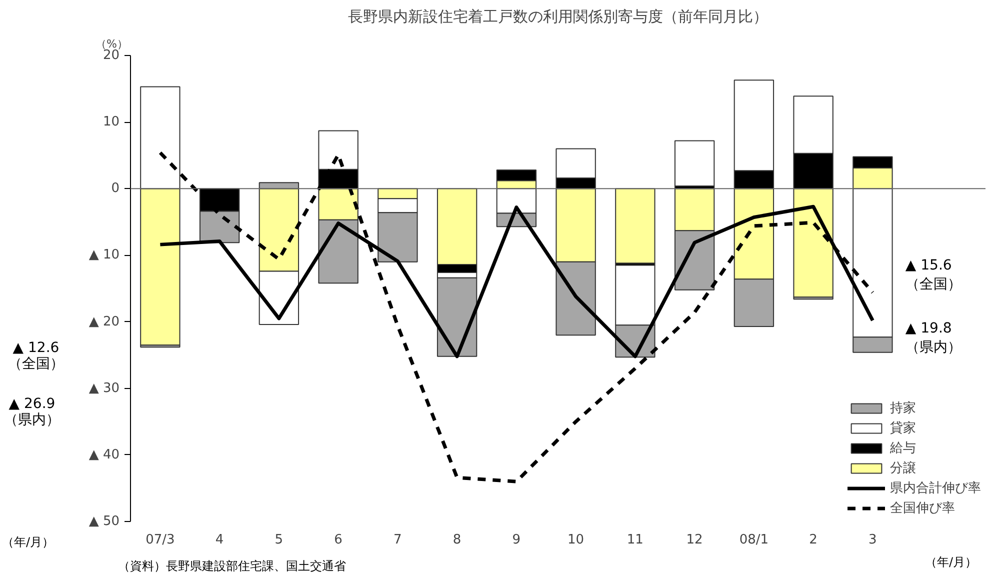 The width and height of the screenshot is (995, 576). Describe the element at coordinates (398, 540) in the screenshot. I see `x-tick-label: 7` at that location.